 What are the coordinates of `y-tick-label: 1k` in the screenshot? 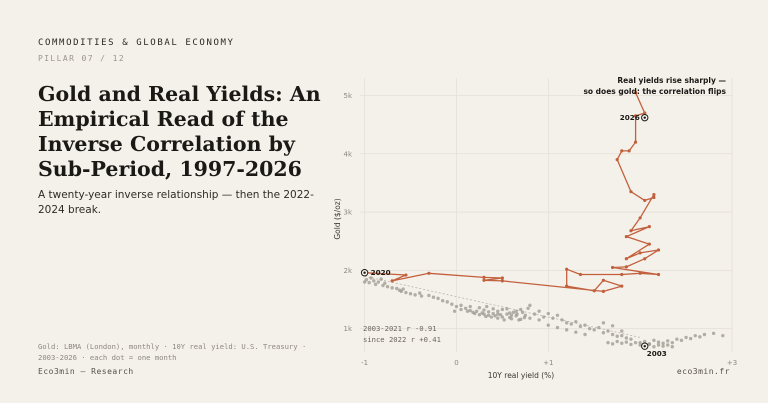 It's located at (347, 329).